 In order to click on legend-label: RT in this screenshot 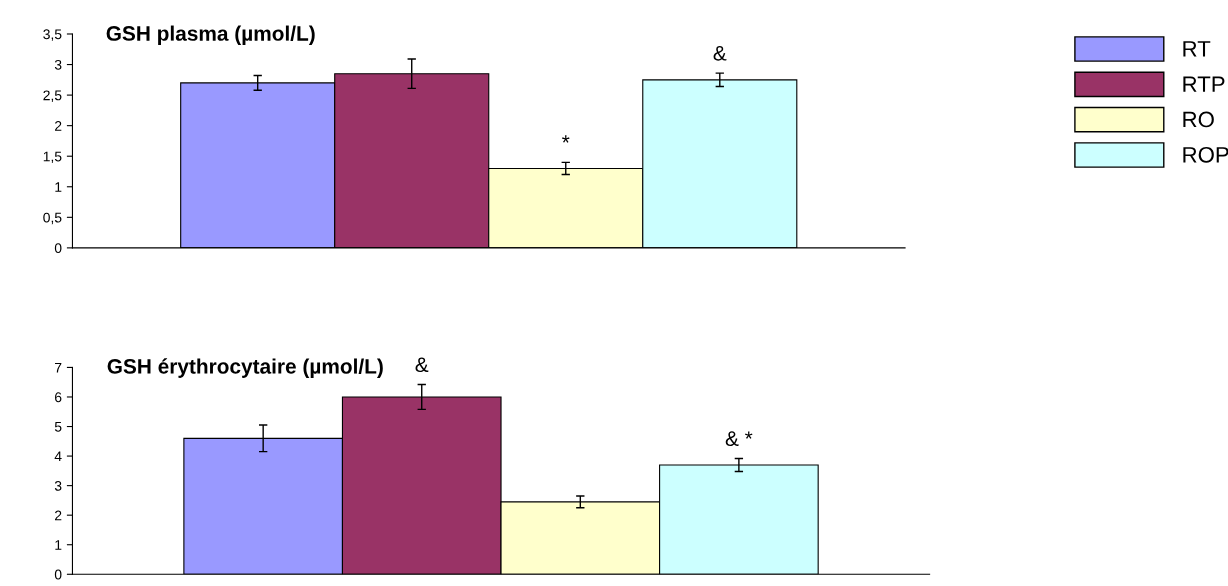, I will do `click(1197, 49)`.